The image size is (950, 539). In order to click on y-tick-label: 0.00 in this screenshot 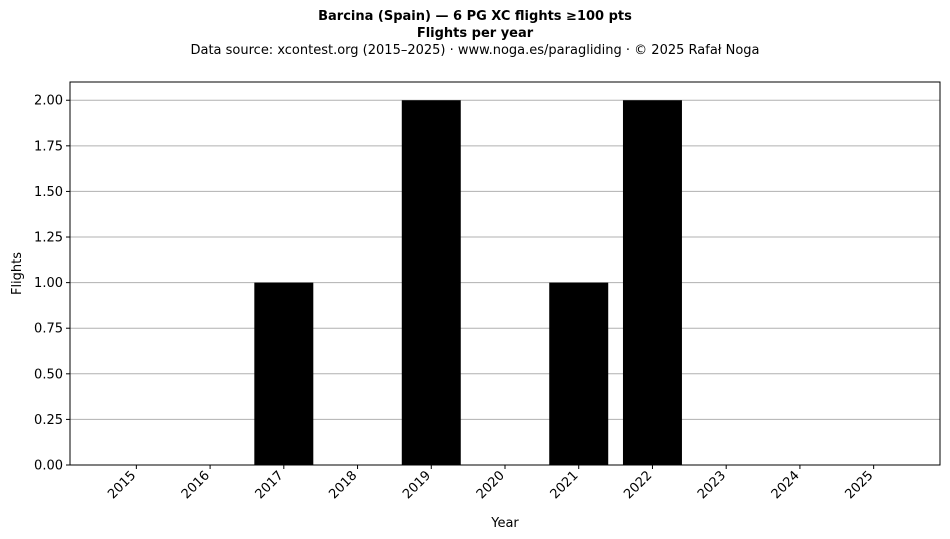, I will do `click(48, 466)`.